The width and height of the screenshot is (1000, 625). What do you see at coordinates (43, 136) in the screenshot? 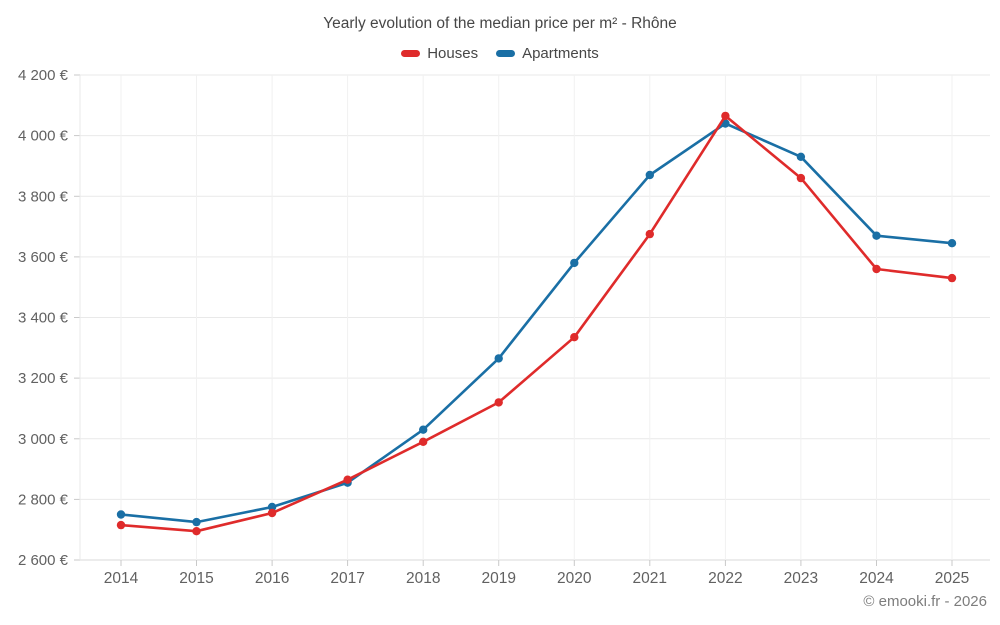
I see `svg-text: 4 000 €` at bounding box center [43, 136].